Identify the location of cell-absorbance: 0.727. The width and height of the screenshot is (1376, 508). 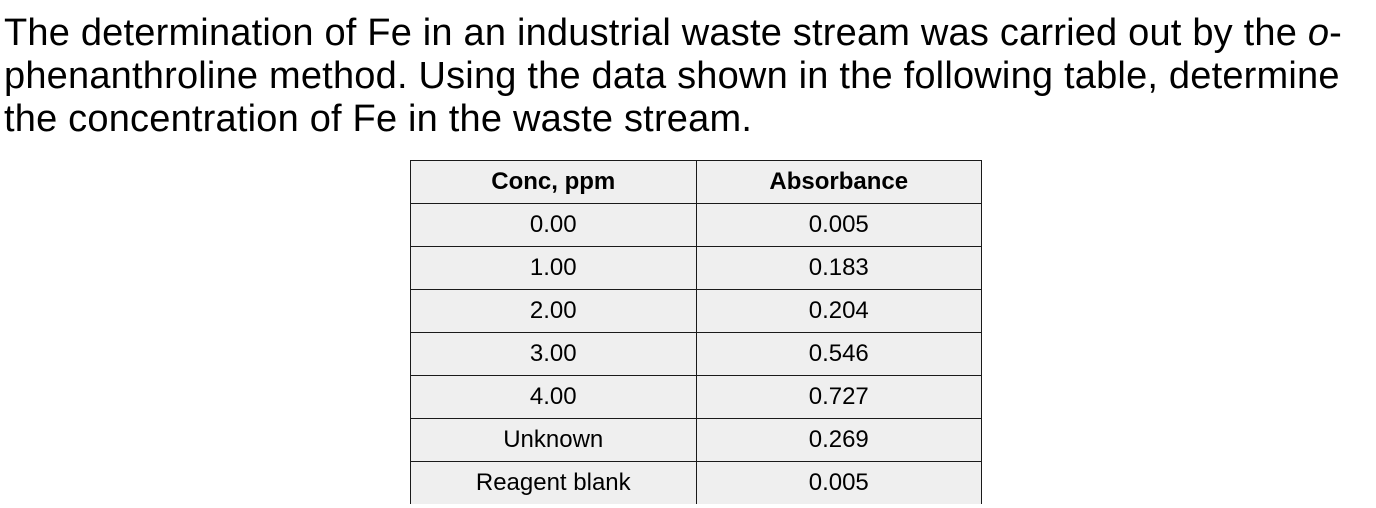
(838, 397).